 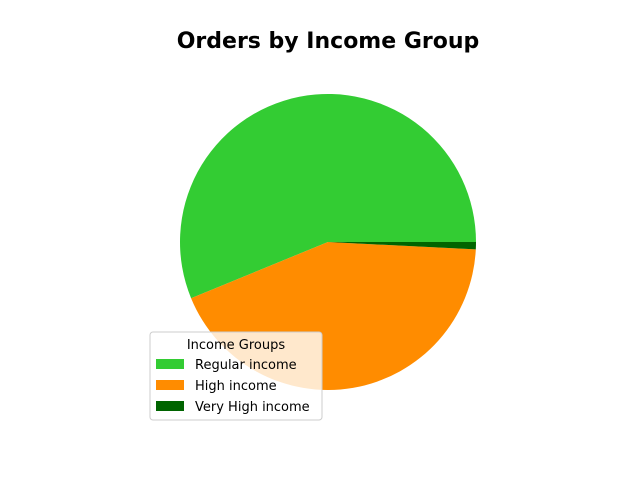 I want to click on legend-box, so click(x=236, y=376).